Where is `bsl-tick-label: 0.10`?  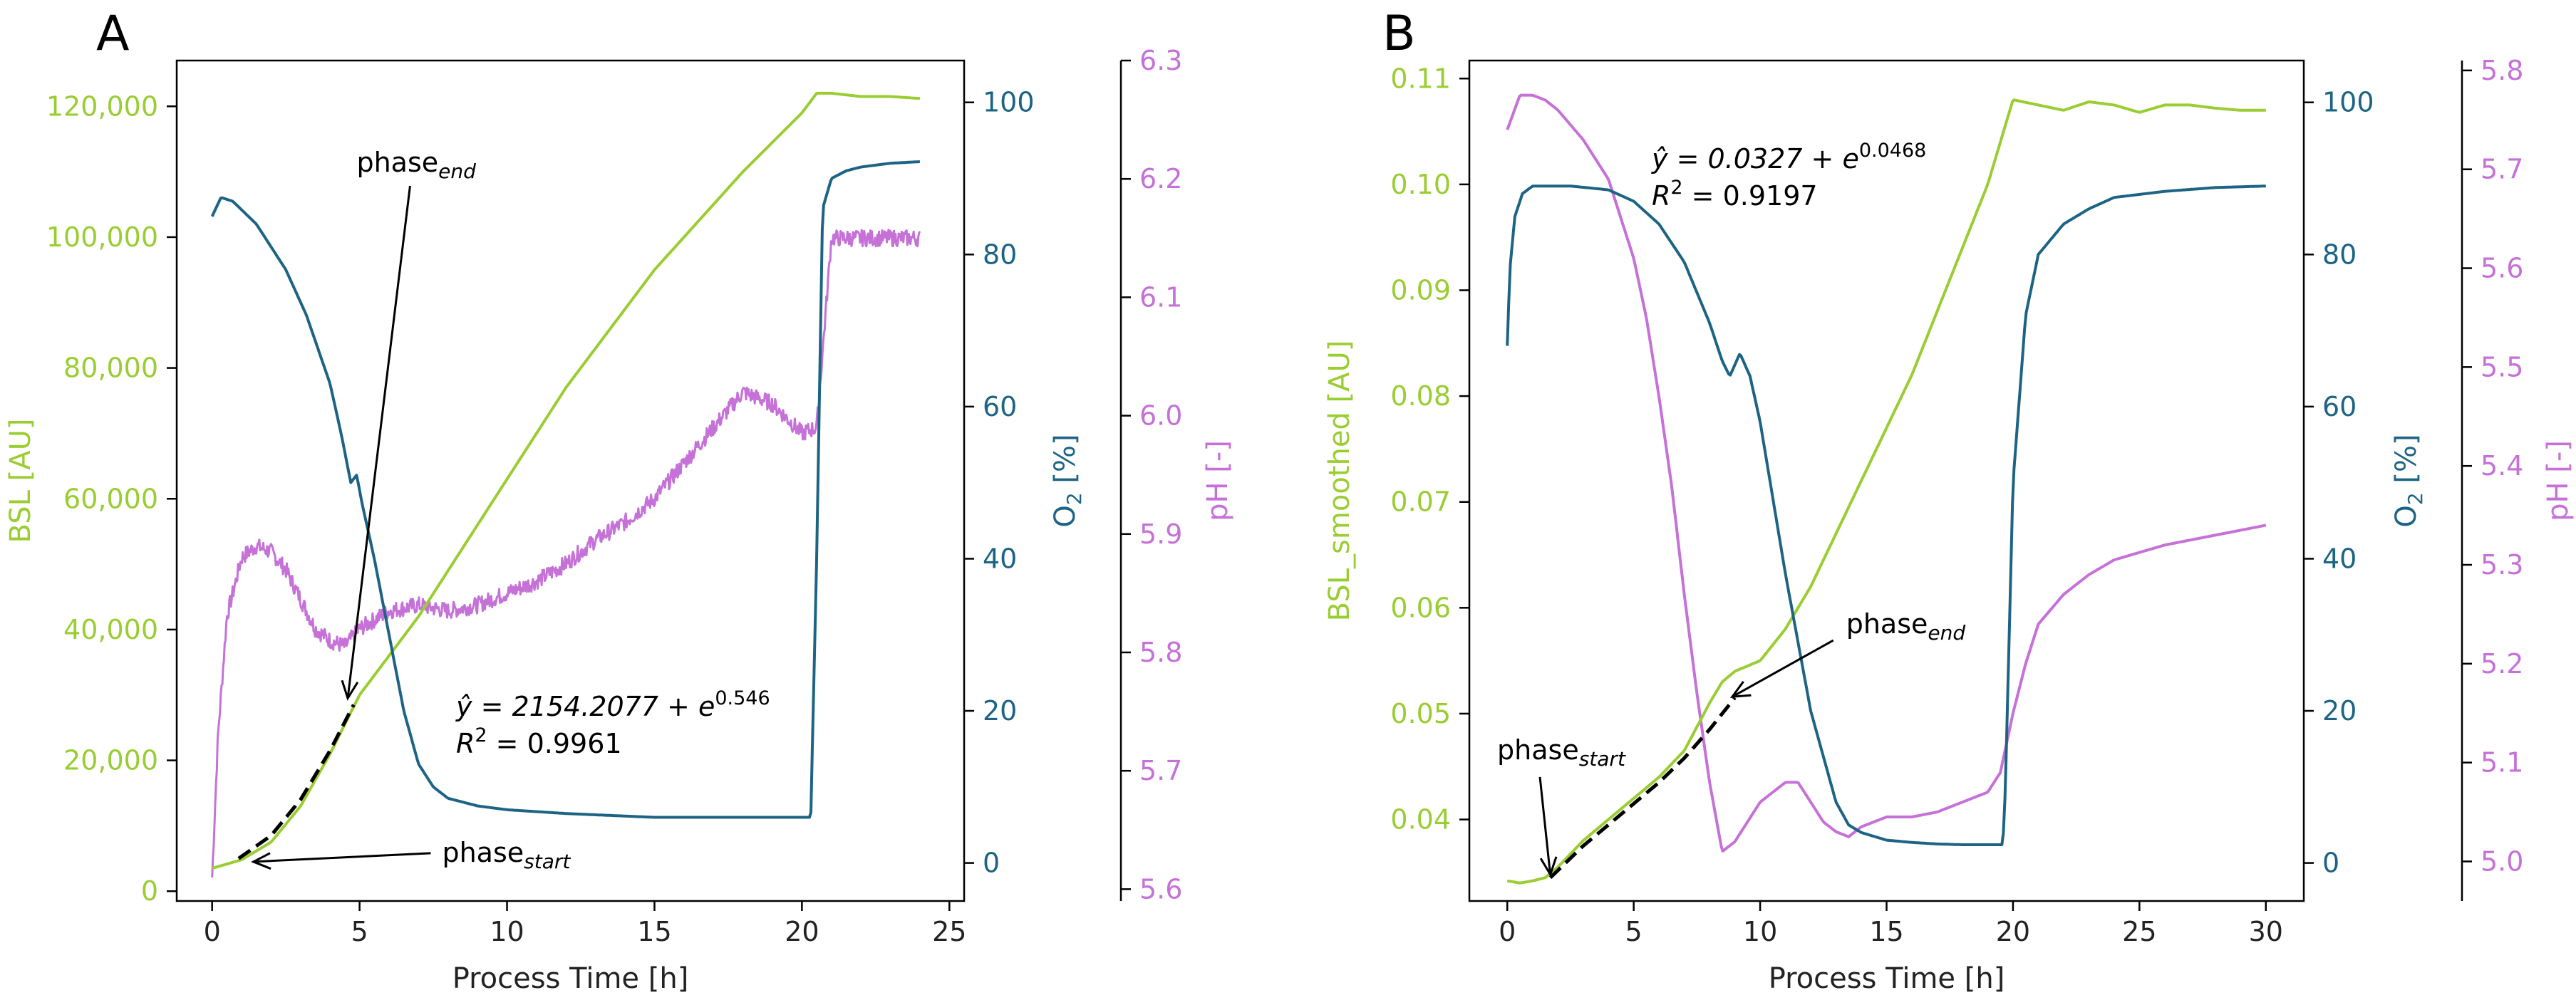 bsl-tick-label: 0.10 is located at coordinates (1421, 184).